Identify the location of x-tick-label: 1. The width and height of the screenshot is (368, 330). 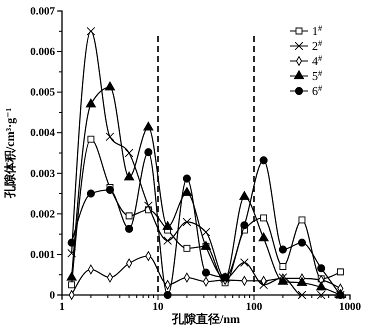
(62, 306).